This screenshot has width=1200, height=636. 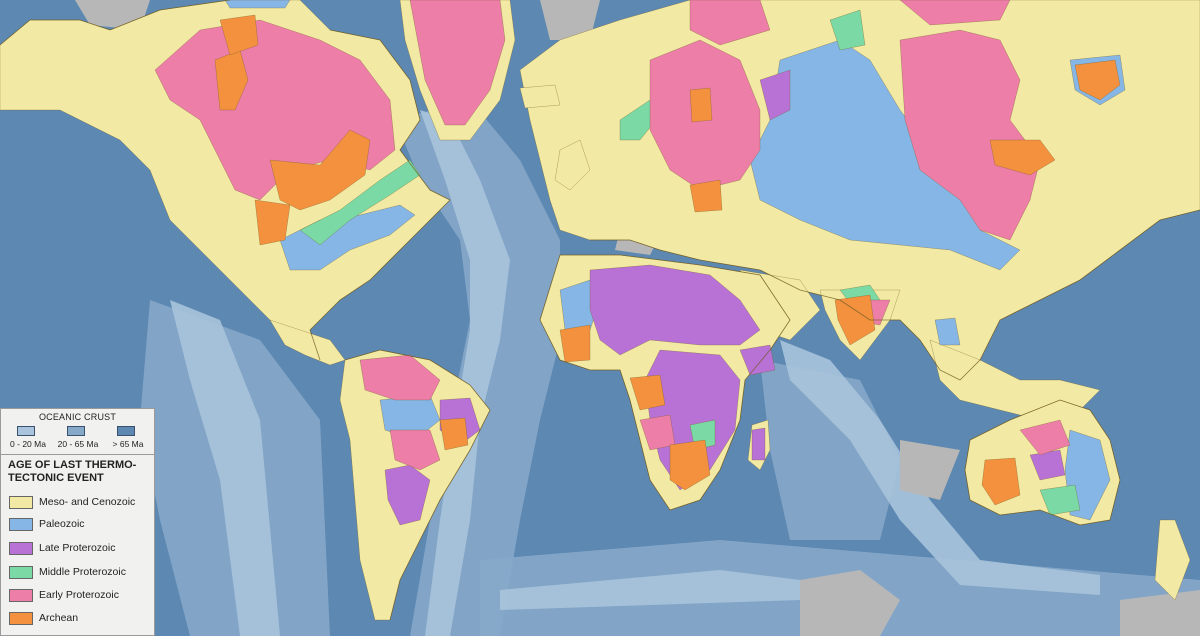 What do you see at coordinates (1060, 500) in the screenshot?
I see `middle-proterozoic-australia` at bounding box center [1060, 500].